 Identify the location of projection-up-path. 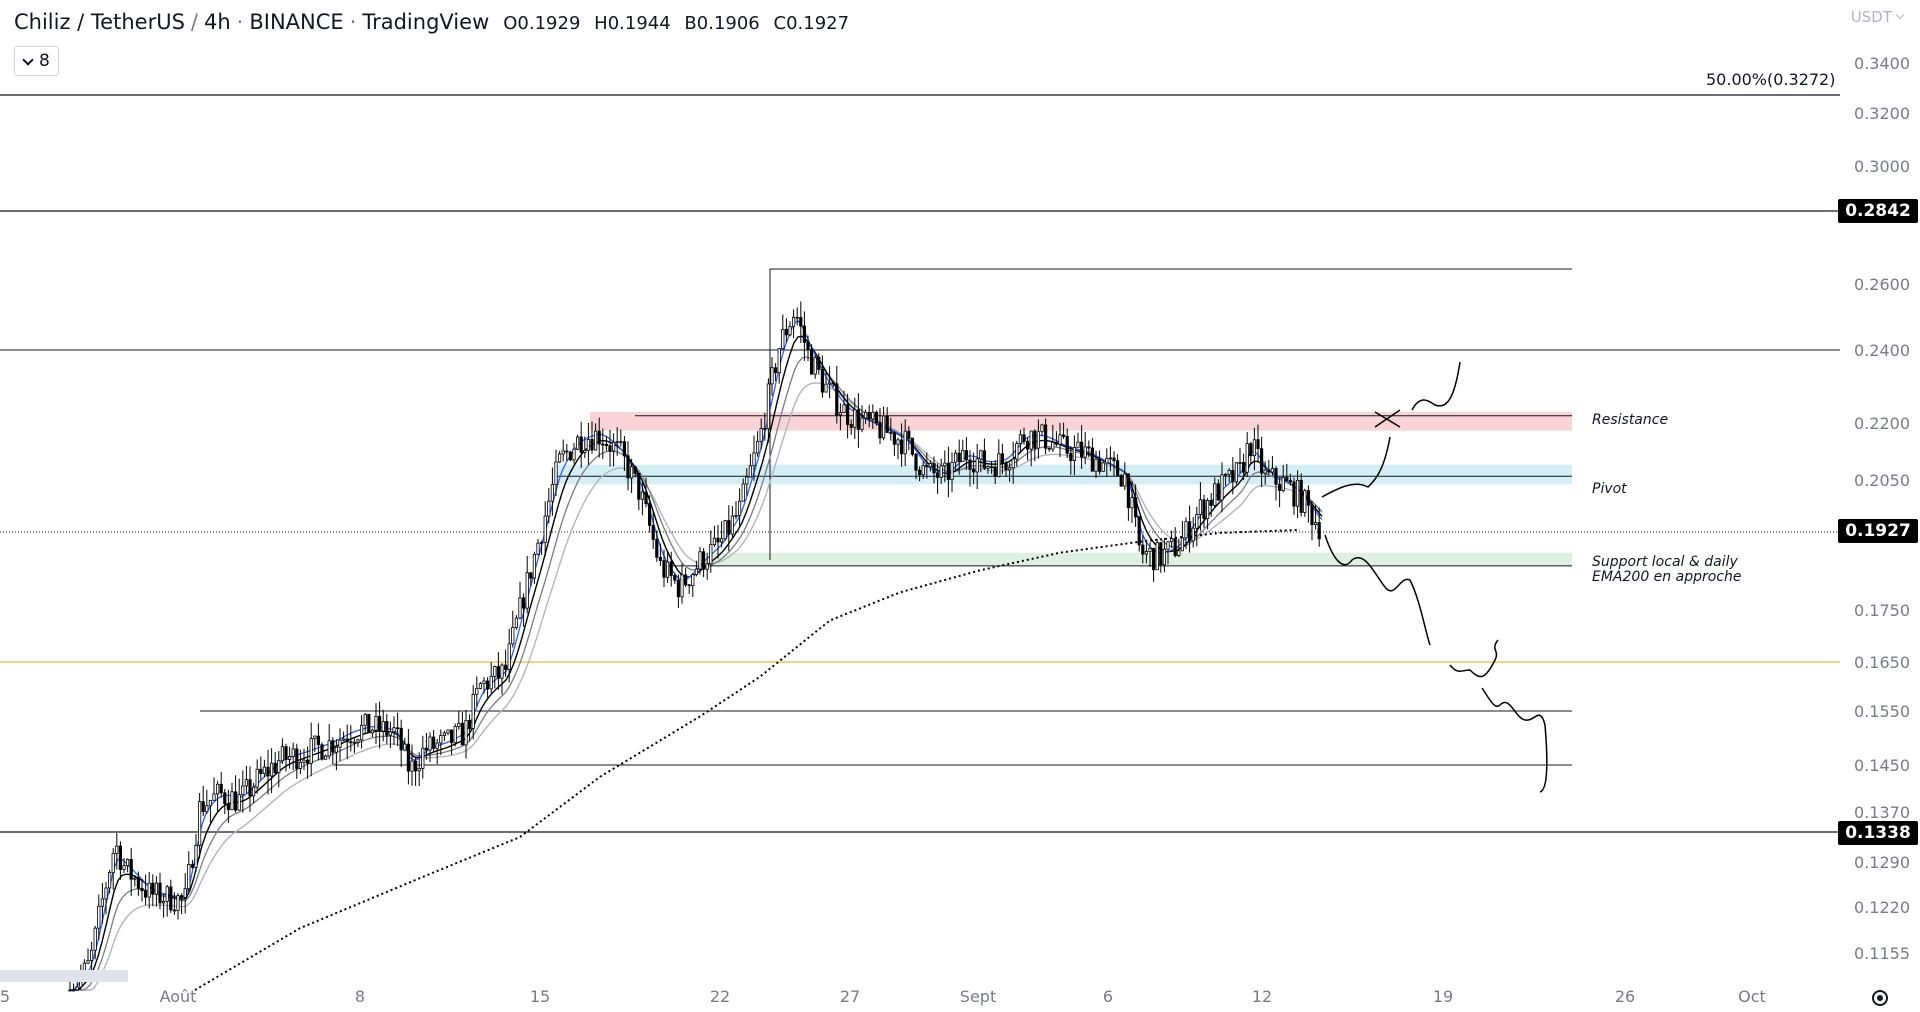
(1356, 467).